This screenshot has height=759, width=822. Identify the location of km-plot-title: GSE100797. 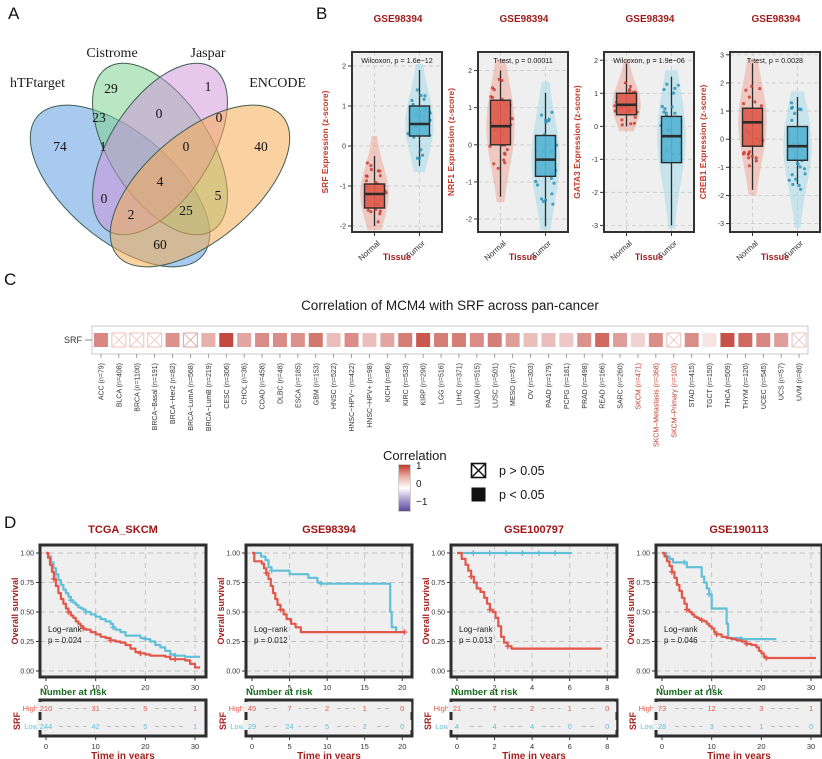
(534, 530).